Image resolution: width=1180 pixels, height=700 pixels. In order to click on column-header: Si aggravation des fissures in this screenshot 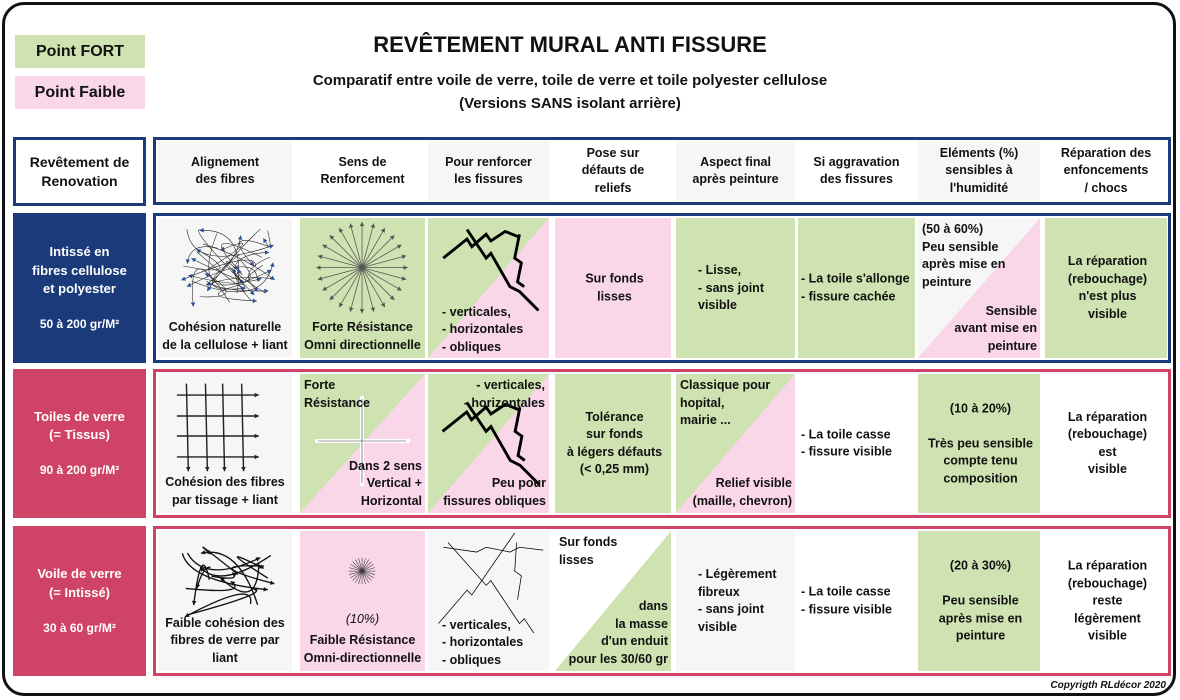, I will do `click(856, 170)`.